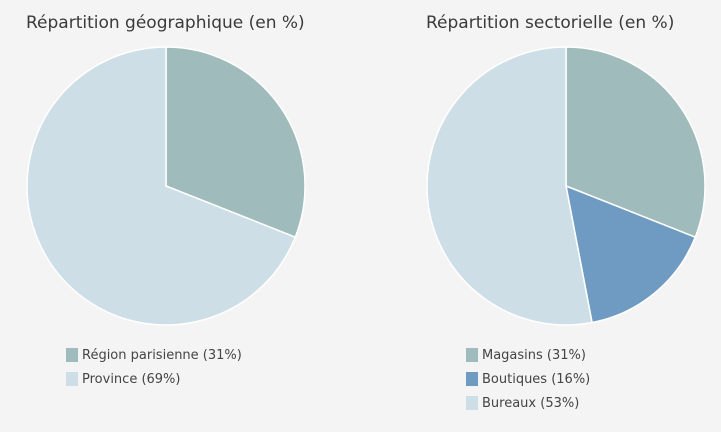  Describe the element at coordinates (162, 355) in the screenshot. I see `legend-label: Région parisienne (31%)` at that location.